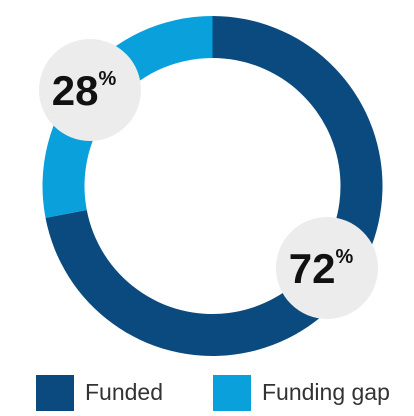 The image size is (414, 416). Describe the element at coordinates (84, 90) in the screenshot. I see `value-label: 28%` at that location.